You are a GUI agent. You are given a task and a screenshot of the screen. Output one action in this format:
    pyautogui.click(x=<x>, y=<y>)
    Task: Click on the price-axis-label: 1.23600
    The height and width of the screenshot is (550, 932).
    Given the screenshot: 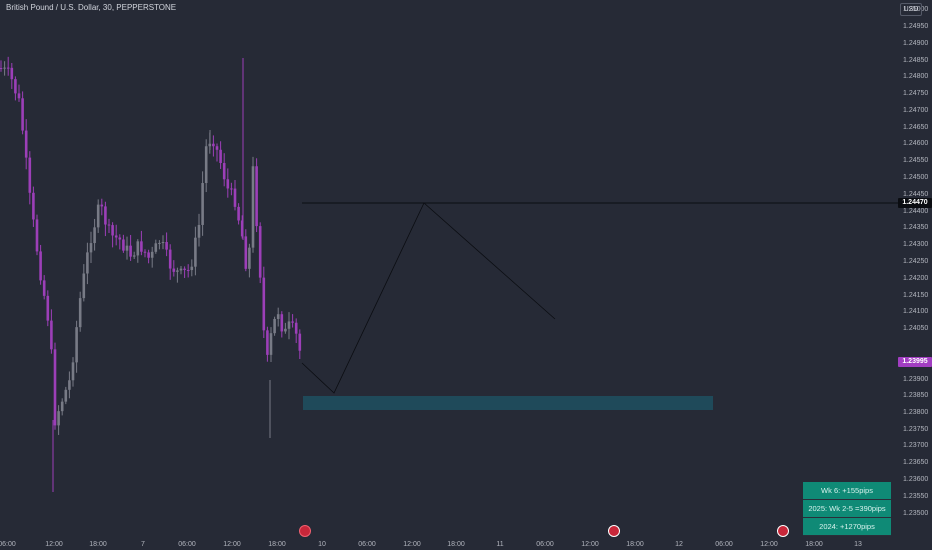 What is the action you would take?
    pyautogui.click(x=915, y=479)
    